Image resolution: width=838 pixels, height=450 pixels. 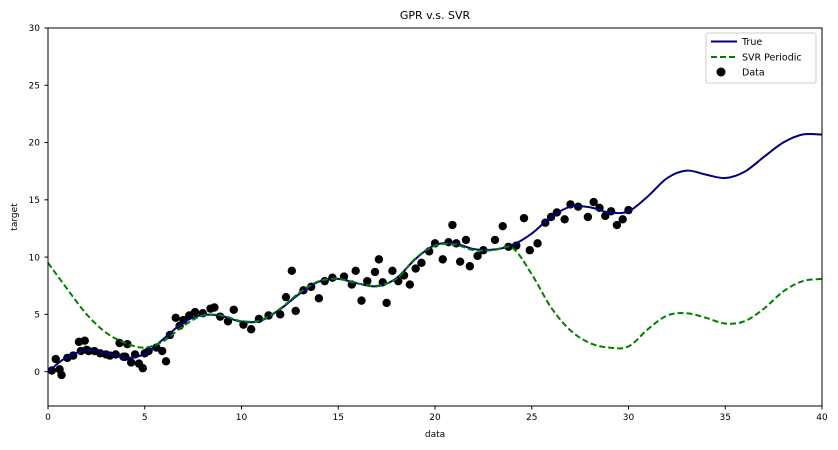 What do you see at coordinates (15, 217) in the screenshot?
I see `y-axis-label: target` at bounding box center [15, 217].